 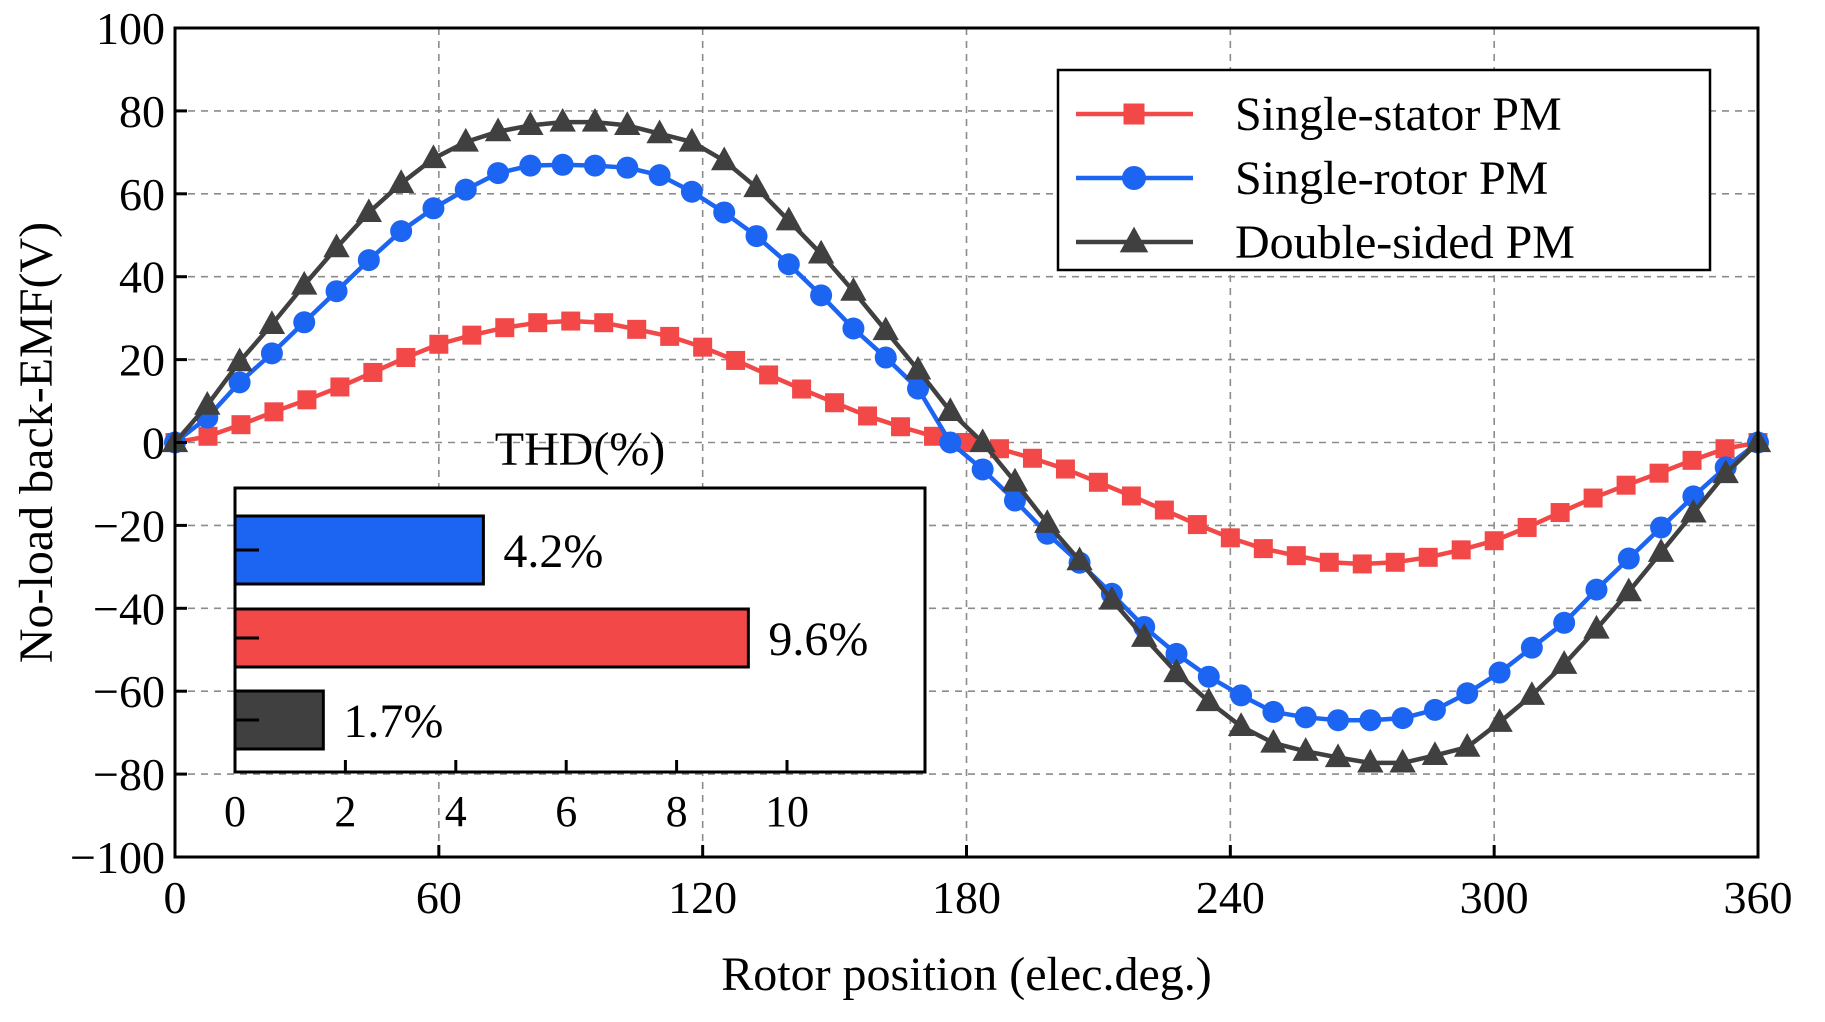 I want to click on x-tick-label: 300, so click(x=1494, y=897).